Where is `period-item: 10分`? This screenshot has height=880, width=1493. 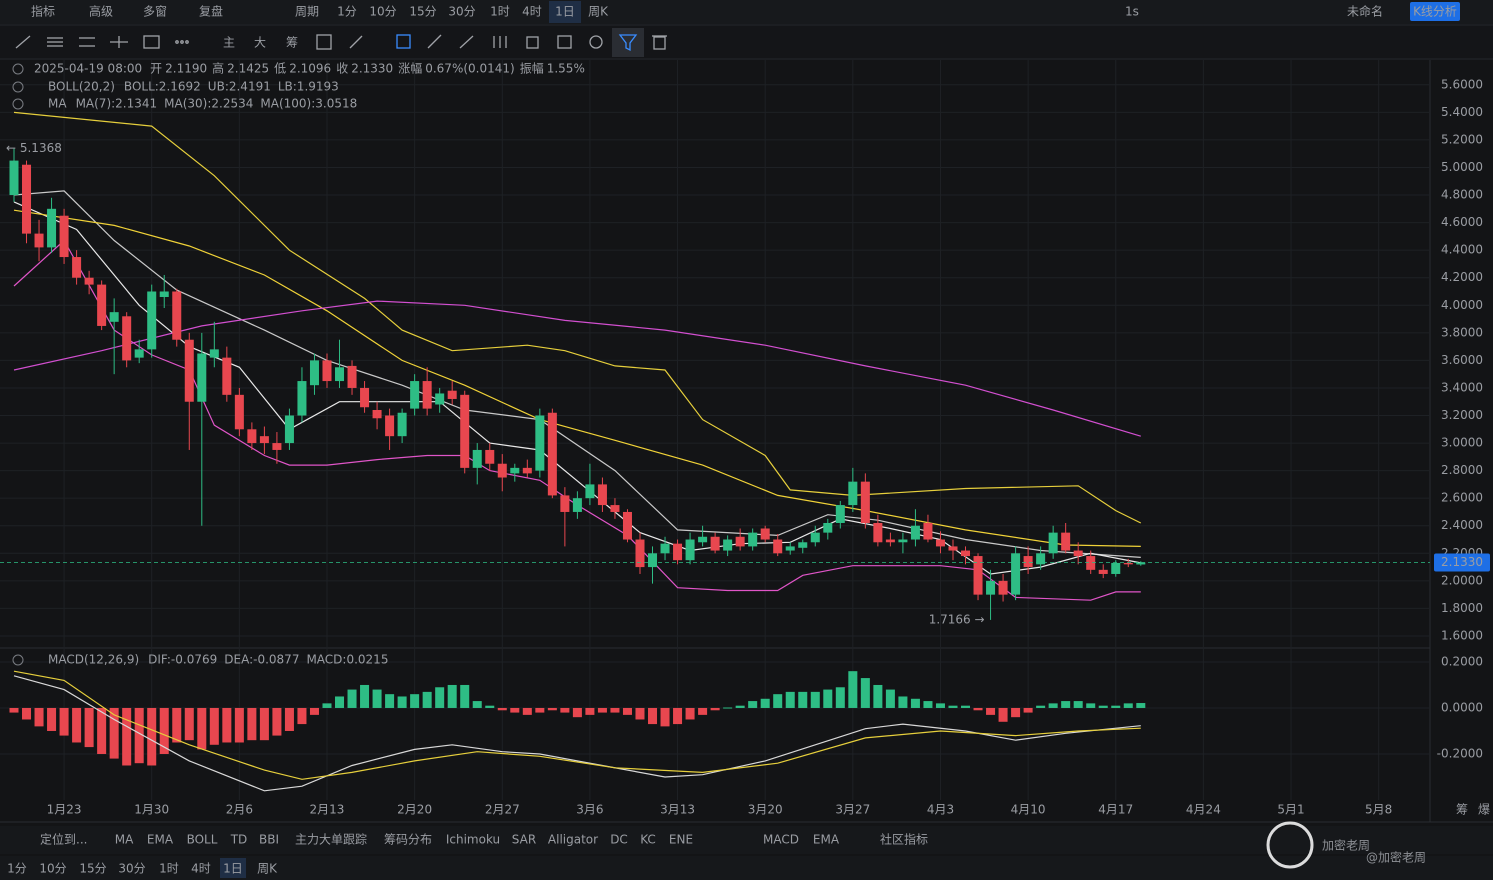 period-item: 10分 is located at coordinates (52, 869).